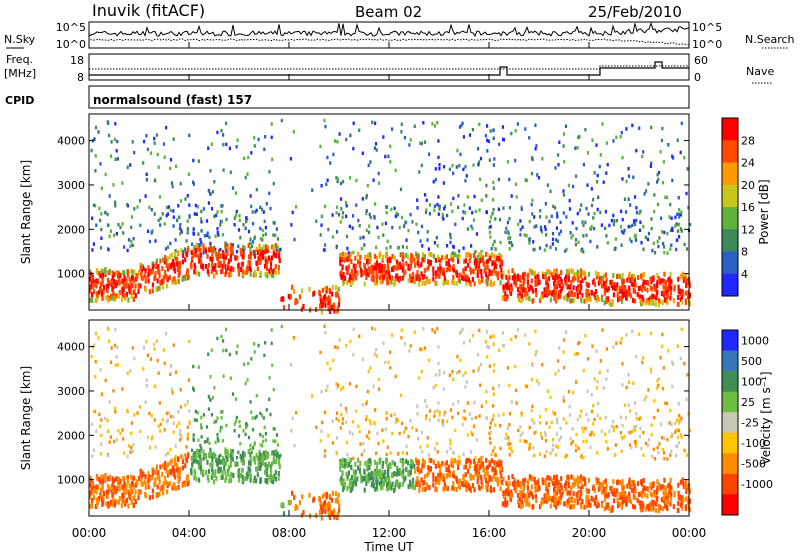 This screenshot has width=800, height=554. What do you see at coordinates (399, 36) in the screenshot?
I see `nsky-panel: N.Sky 10^5 10^0 10^5 10^0 N.Search` at bounding box center [399, 36].